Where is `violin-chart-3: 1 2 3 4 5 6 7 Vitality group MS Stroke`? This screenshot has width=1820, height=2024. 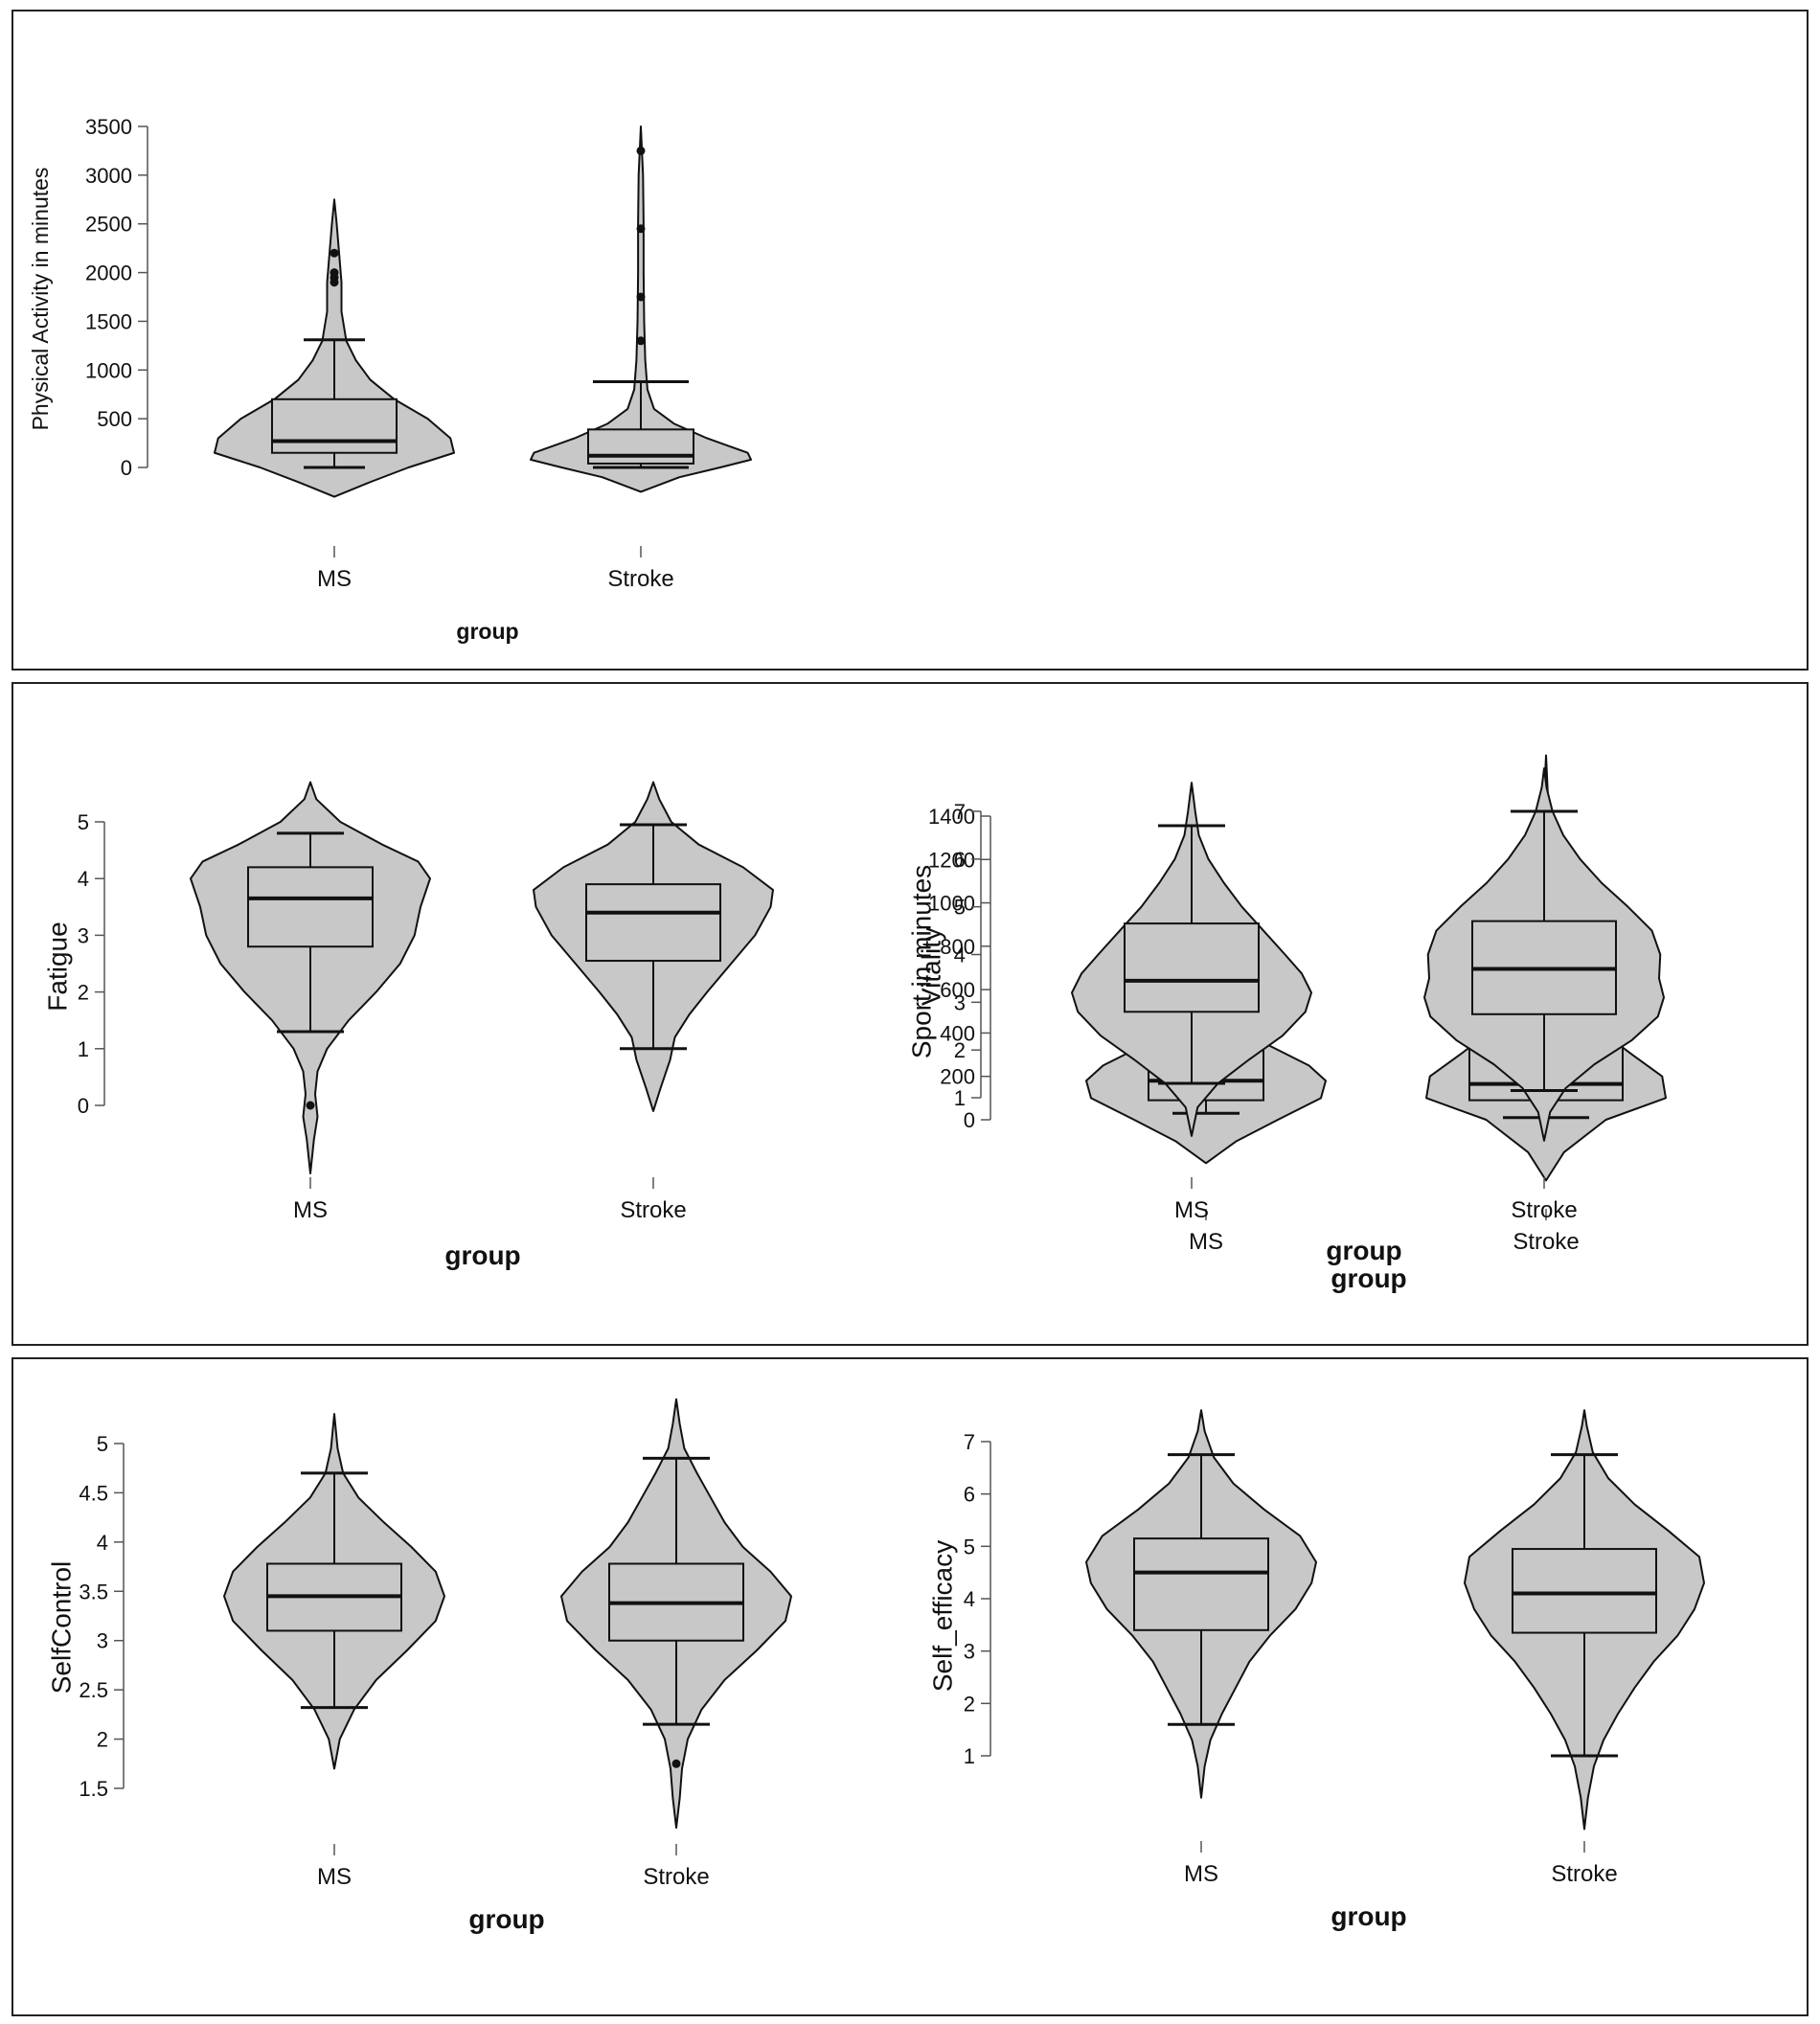 violin-chart-3: 1 2 3 4 5 6 7 Vitality group MS Stroke is located at coordinates (1290, 1016).